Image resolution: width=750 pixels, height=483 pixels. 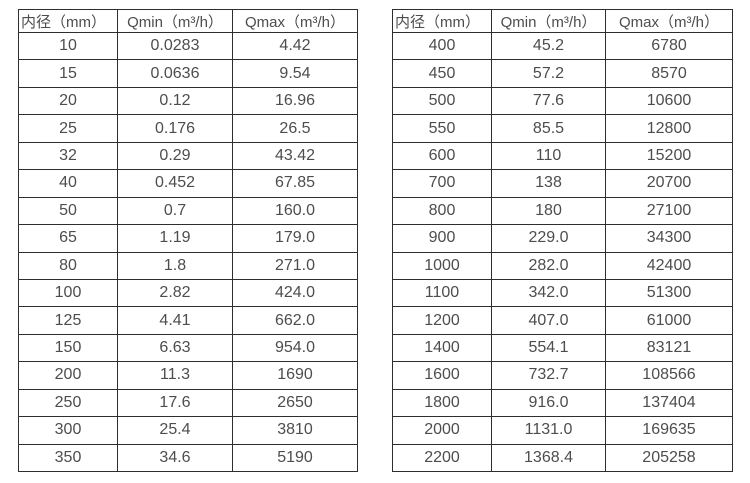 I want to click on table-row: 300 25.4 3810, so click(x=188, y=430).